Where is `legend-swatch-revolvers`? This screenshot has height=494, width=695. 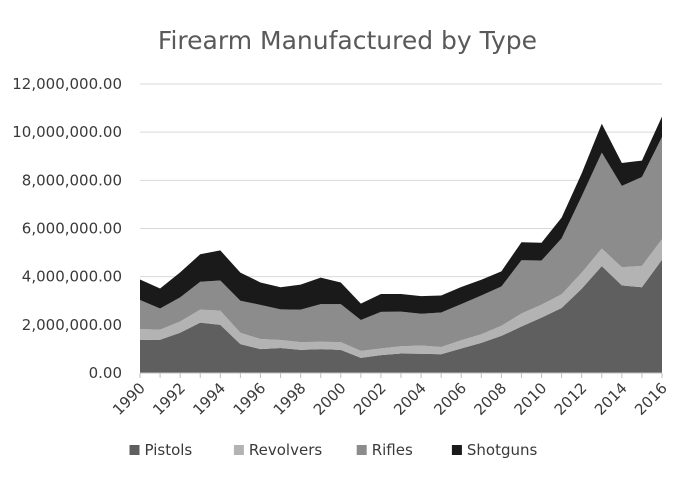 legend-swatch-revolvers is located at coordinates (238, 450).